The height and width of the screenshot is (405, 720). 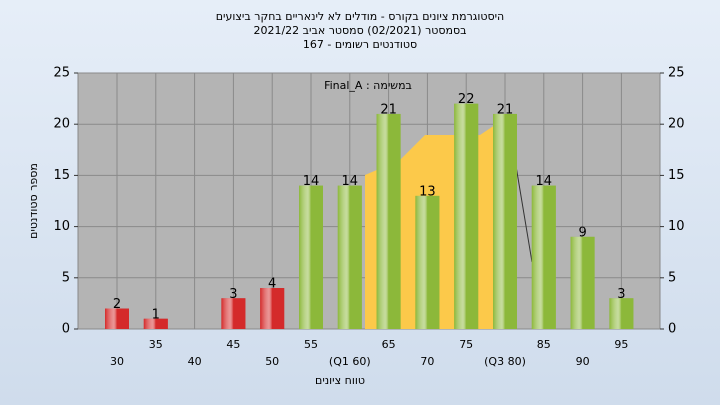 I want to click on value-label: 2, so click(x=117, y=304).